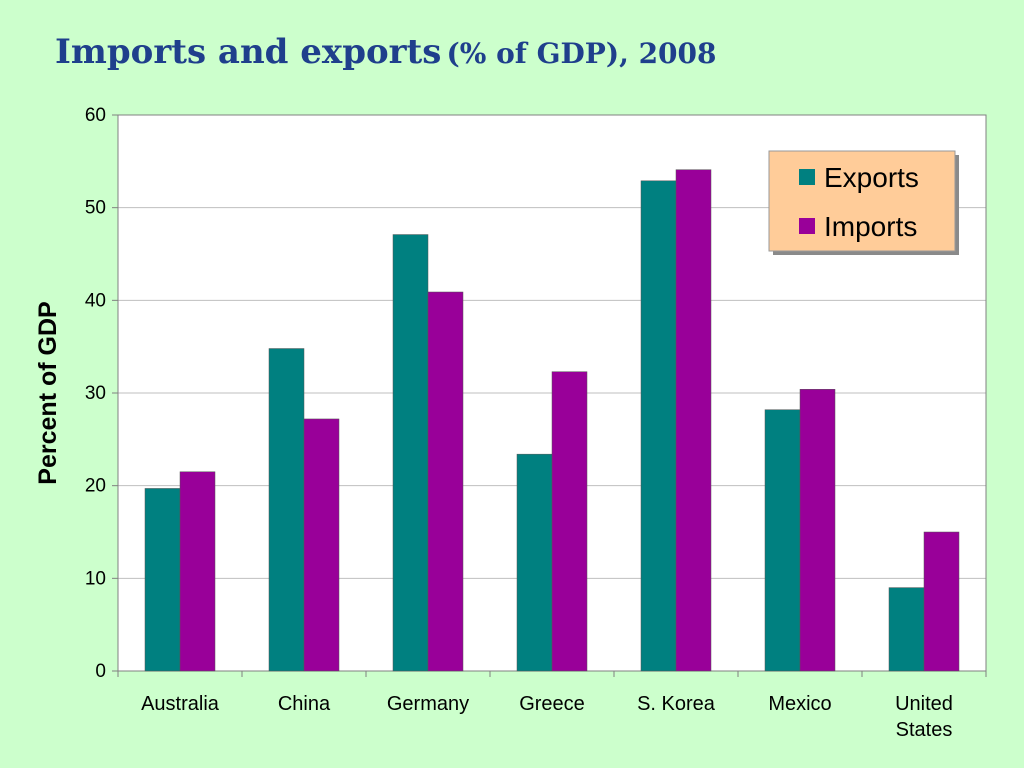 This screenshot has width=1024, height=768. Describe the element at coordinates (95, 115) in the screenshot. I see `y-tick-label: 60` at that location.